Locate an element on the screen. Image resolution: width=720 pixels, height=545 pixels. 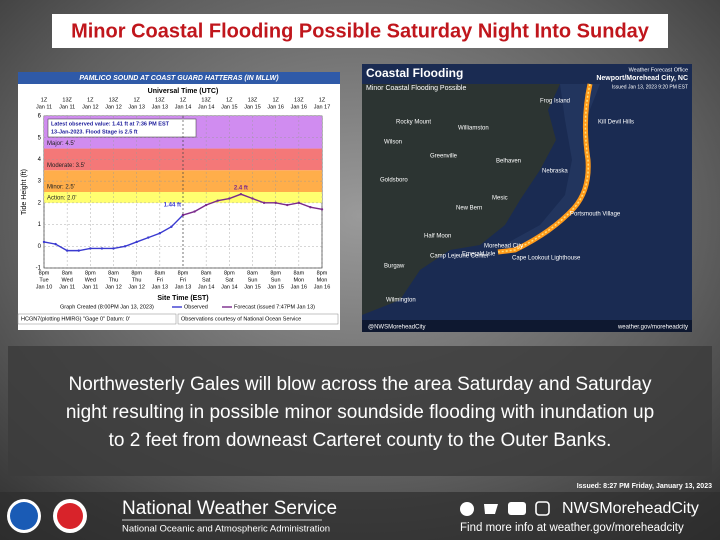
y-tick-label: 4 is located at coordinates (40, 160).